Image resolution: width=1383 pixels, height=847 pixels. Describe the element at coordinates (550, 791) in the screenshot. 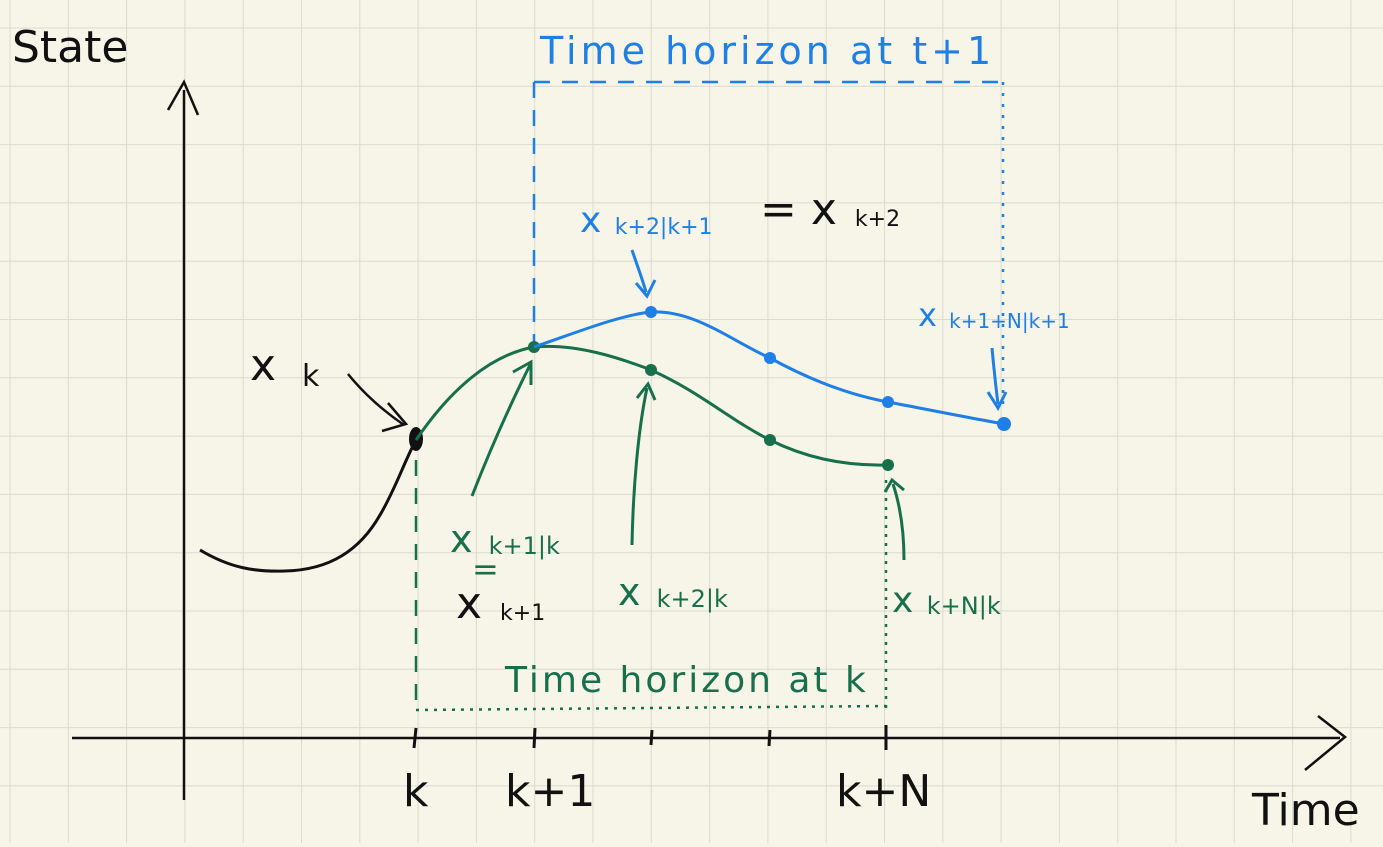

I see `tick-label-k1: k+1` at that location.